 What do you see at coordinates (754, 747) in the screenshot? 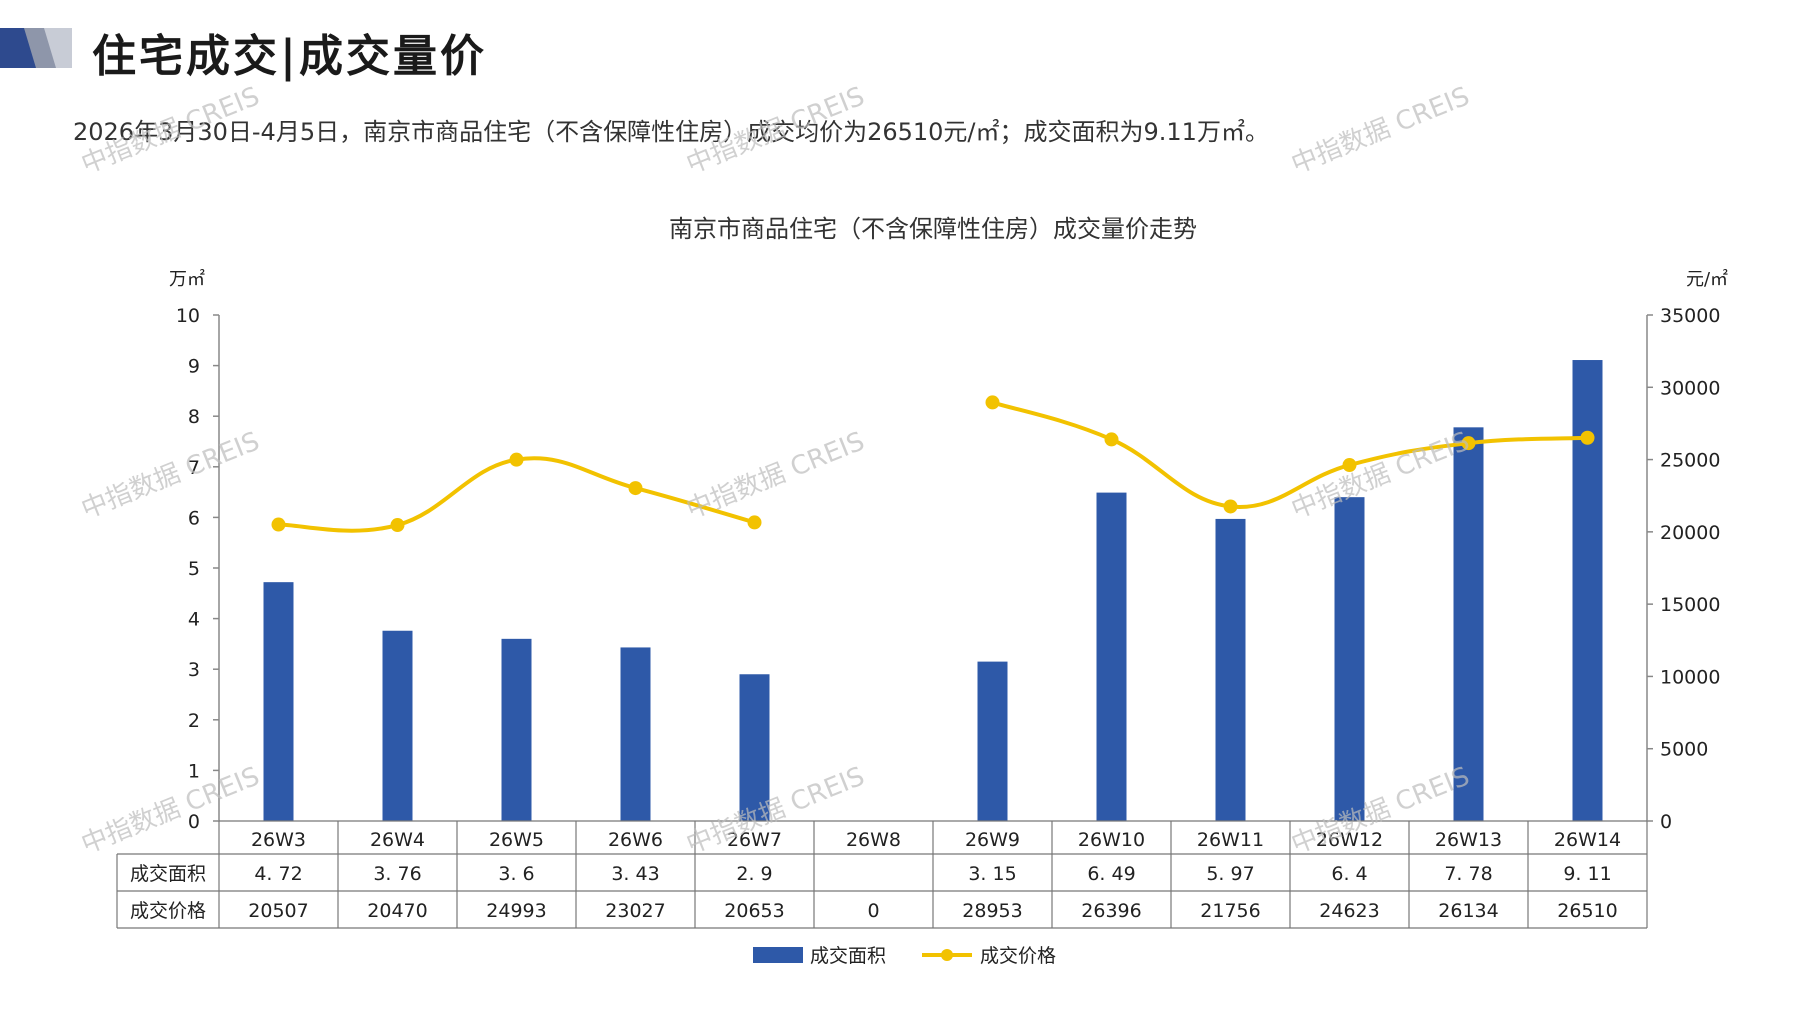
I see `bar-26W7` at bounding box center [754, 747].